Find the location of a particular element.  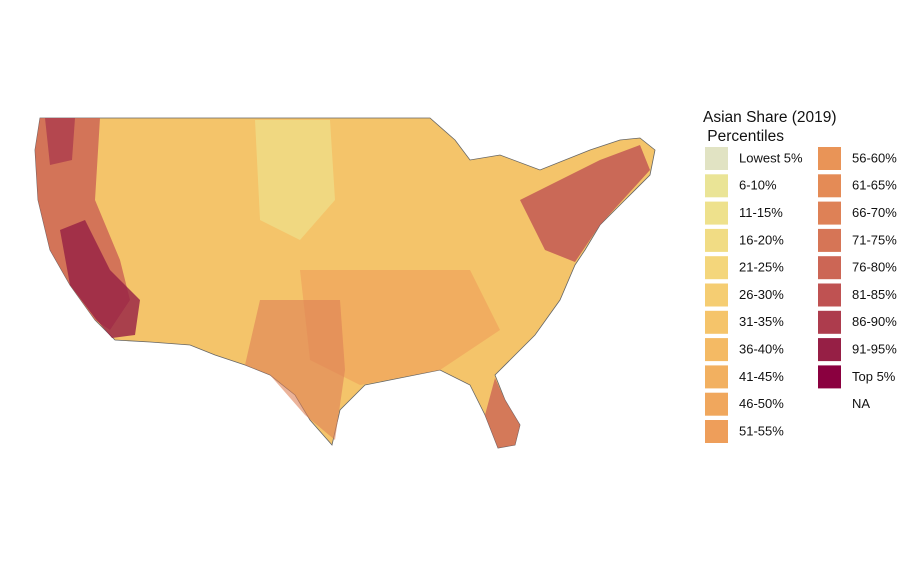

map-region-south is located at coordinates (400, 327).